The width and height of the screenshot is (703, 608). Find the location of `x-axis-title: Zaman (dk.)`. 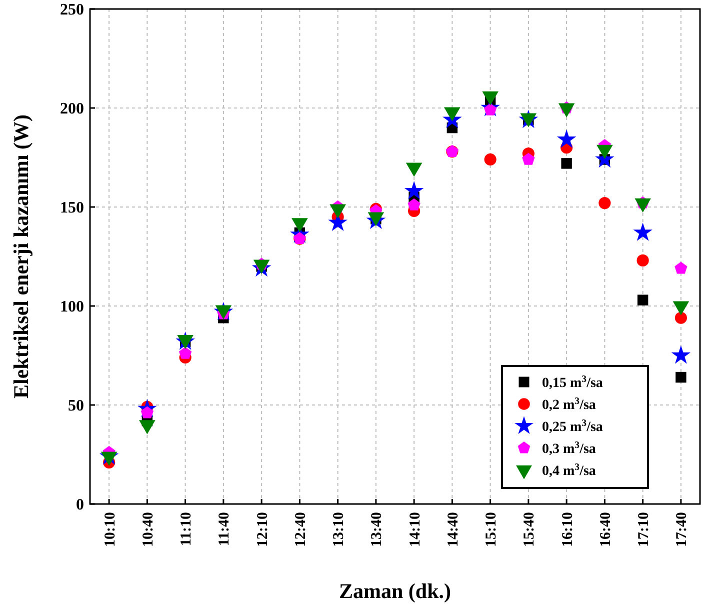

x-axis-title: Zaman (dk.) is located at coordinates (395, 591).